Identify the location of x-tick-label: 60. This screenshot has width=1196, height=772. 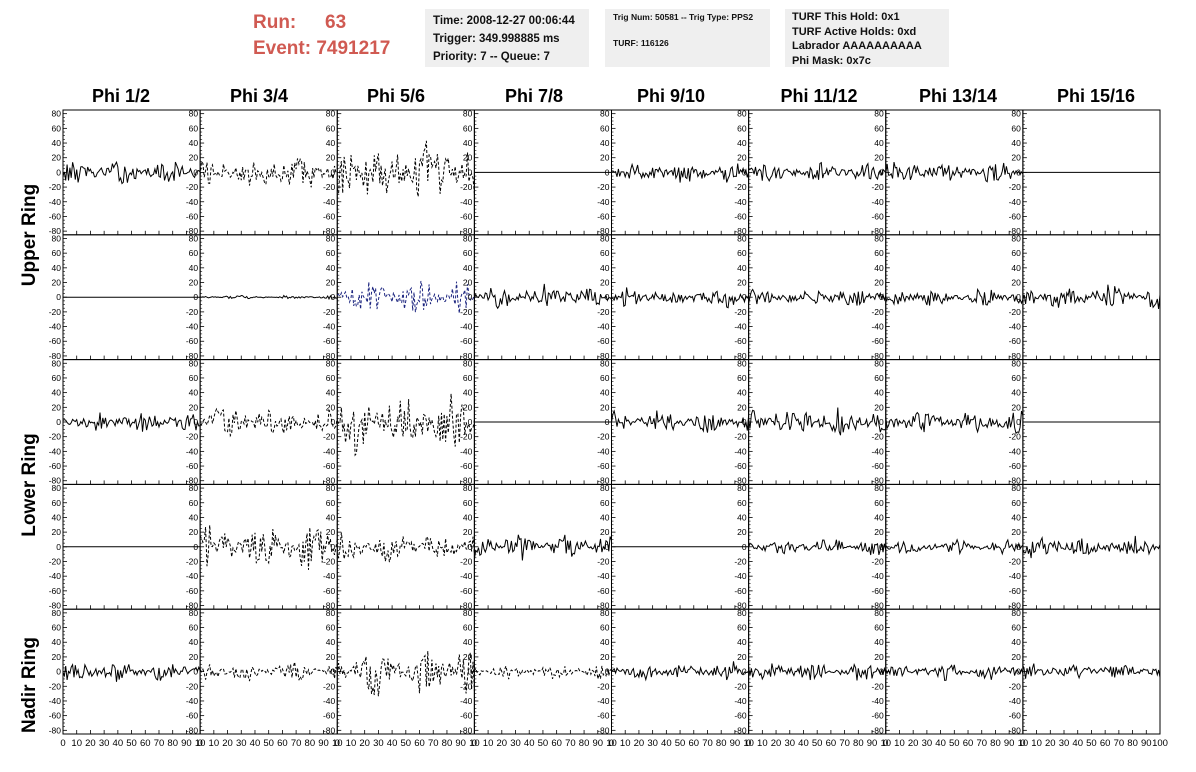
(831, 743).